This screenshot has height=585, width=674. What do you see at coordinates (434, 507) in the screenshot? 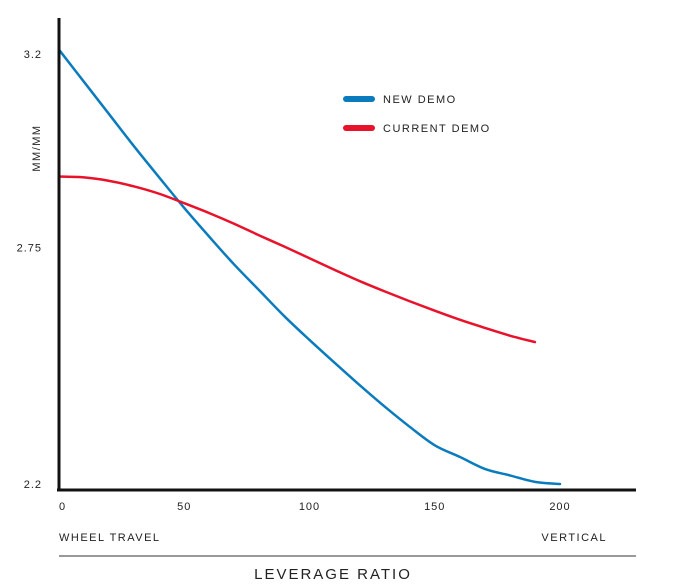
I see `x-tick-label: 150` at bounding box center [434, 507].